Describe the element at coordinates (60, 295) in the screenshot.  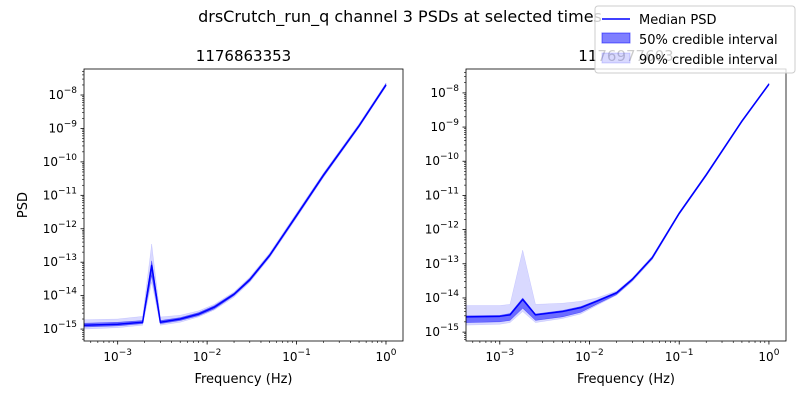
I see `y-tick-label-left: 10⁻¹⁴` at that location.